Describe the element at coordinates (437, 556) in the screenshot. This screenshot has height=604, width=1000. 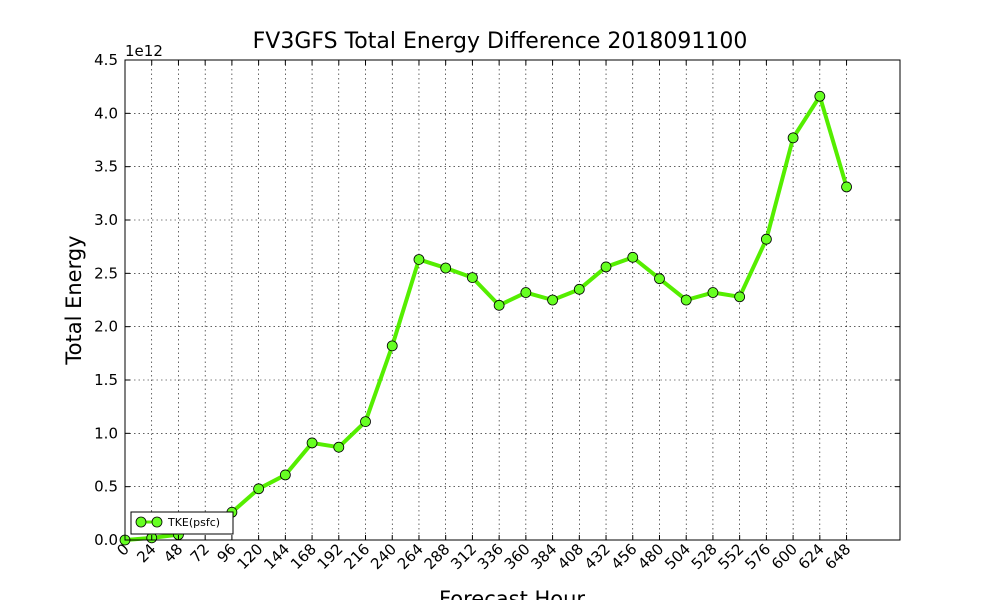
I see `x-tick-label: 288` at that location.